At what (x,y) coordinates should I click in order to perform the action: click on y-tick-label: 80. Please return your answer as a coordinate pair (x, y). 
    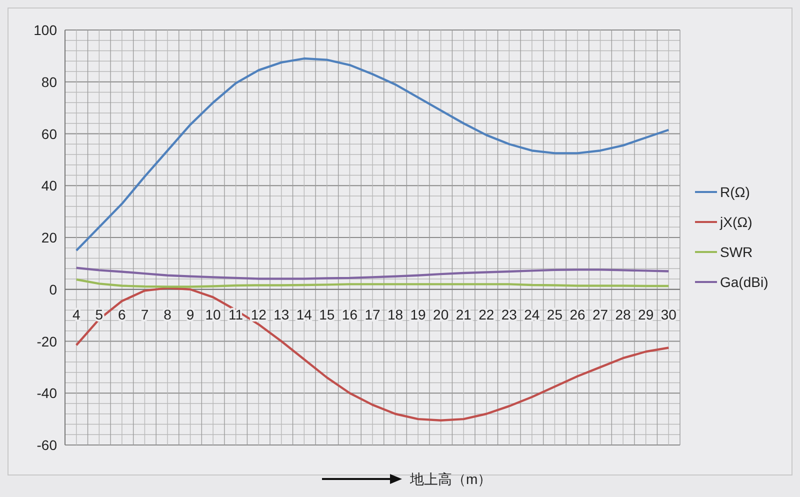
    Looking at the image, I should click on (49, 82).